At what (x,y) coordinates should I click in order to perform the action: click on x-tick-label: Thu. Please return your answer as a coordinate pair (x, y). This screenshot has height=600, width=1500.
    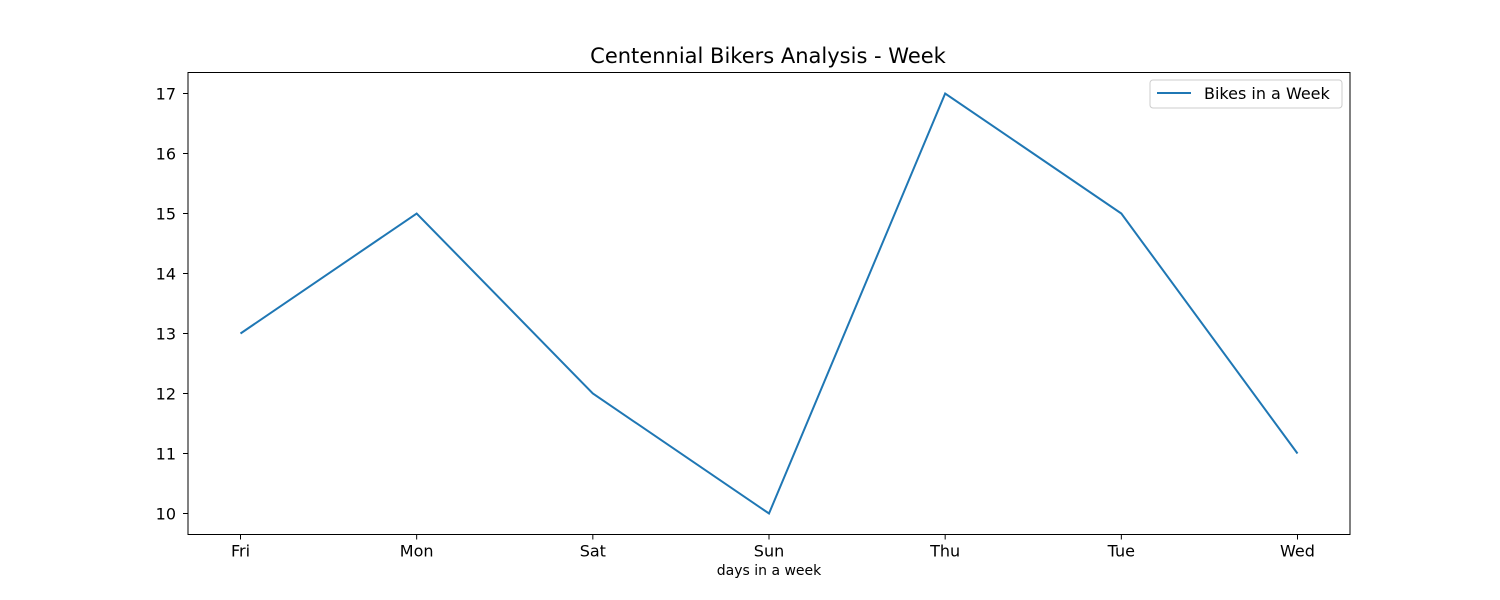
    Looking at the image, I should click on (944, 551).